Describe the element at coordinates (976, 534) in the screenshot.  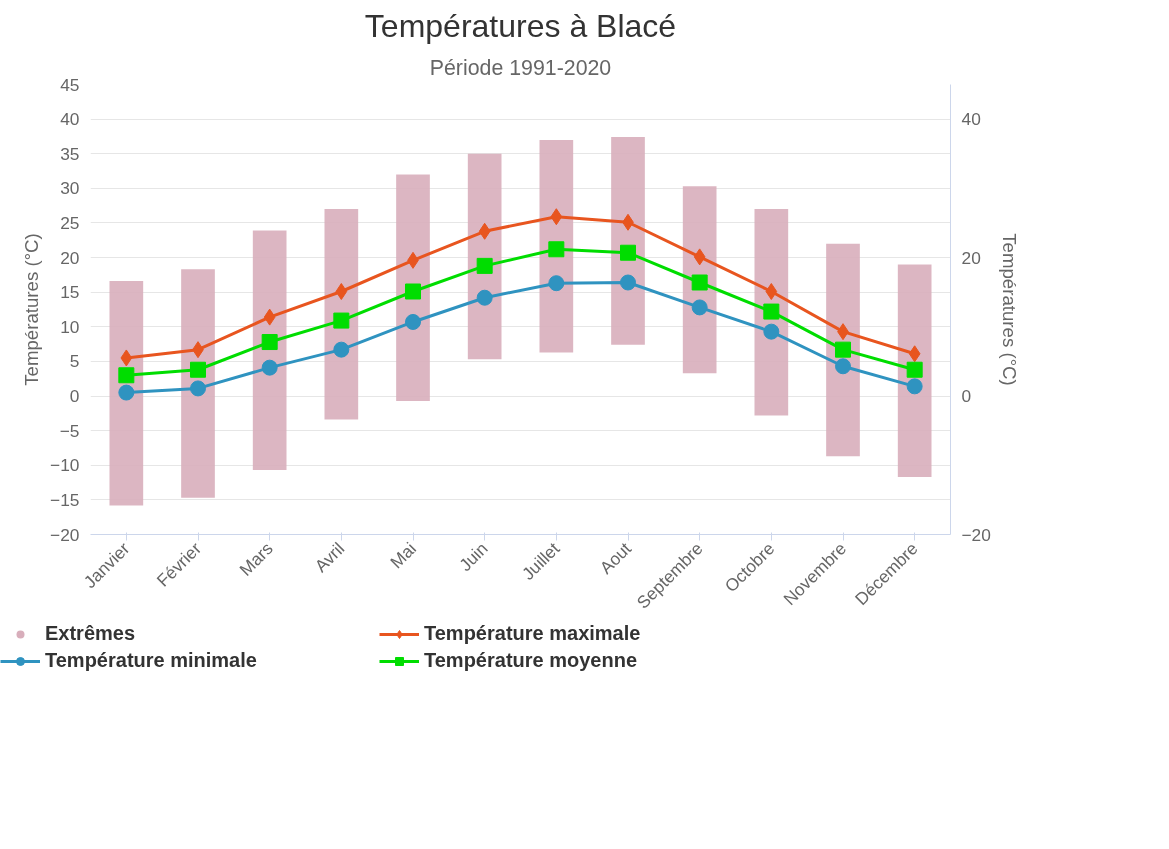
I see `y2-tick-label: −20` at that location.